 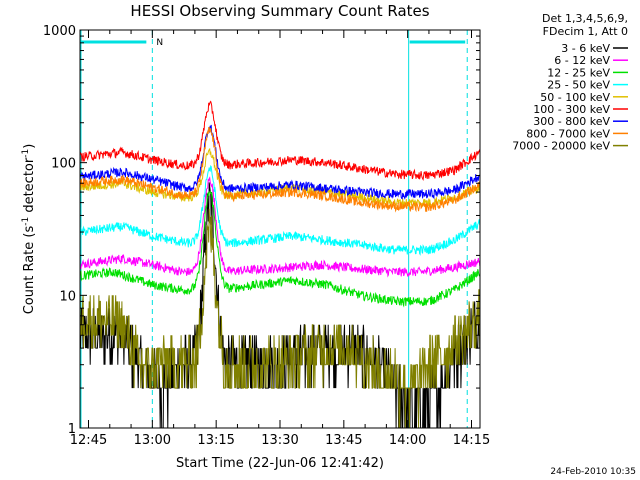 What do you see at coordinates (67, 296) in the screenshot?
I see `y-tick-label-1: 10` at bounding box center [67, 296].